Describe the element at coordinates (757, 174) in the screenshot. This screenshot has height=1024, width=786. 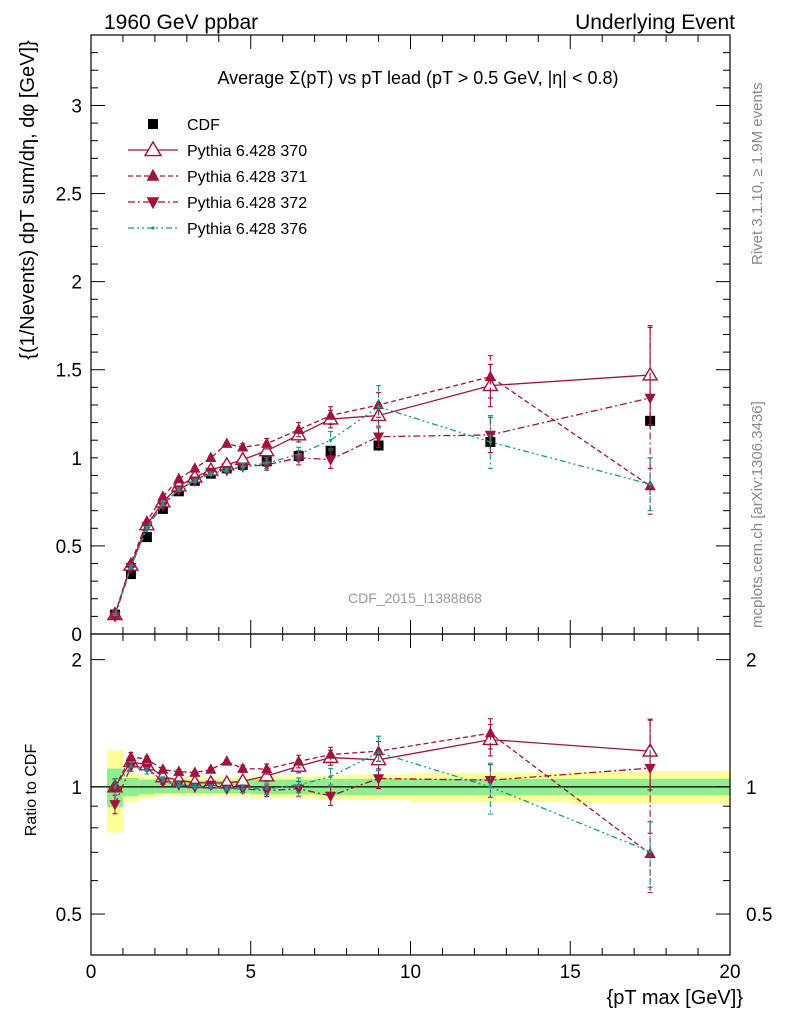
I see `rivet-label: Rivet 3.1.10, ≥ 1.9M events` at that location.